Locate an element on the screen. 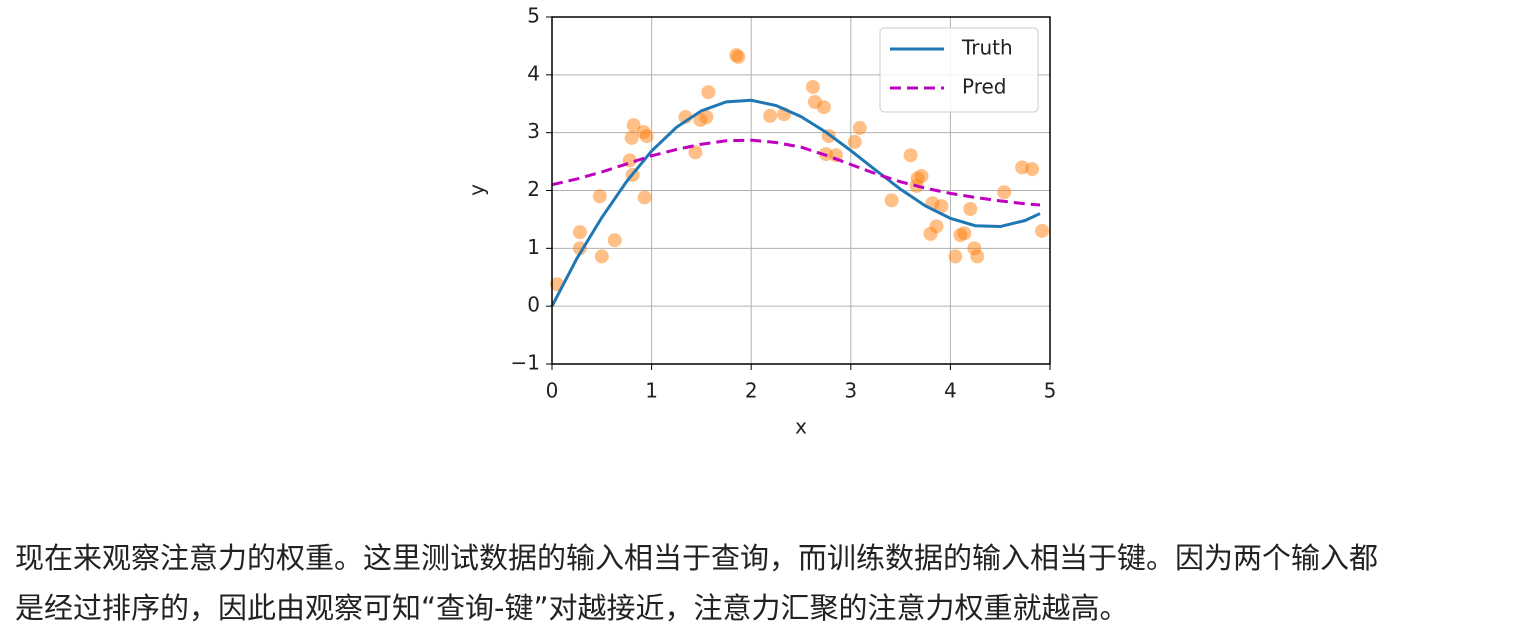 The height and width of the screenshot is (635, 1516). y-tick-label: 5 is located at coordinates (533, 16).